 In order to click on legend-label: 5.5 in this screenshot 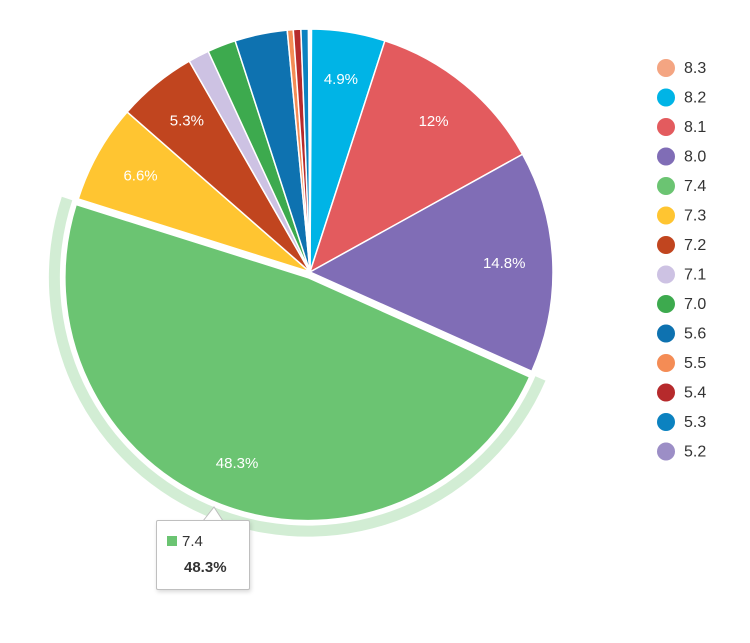, I will do `click(695, 363)`.